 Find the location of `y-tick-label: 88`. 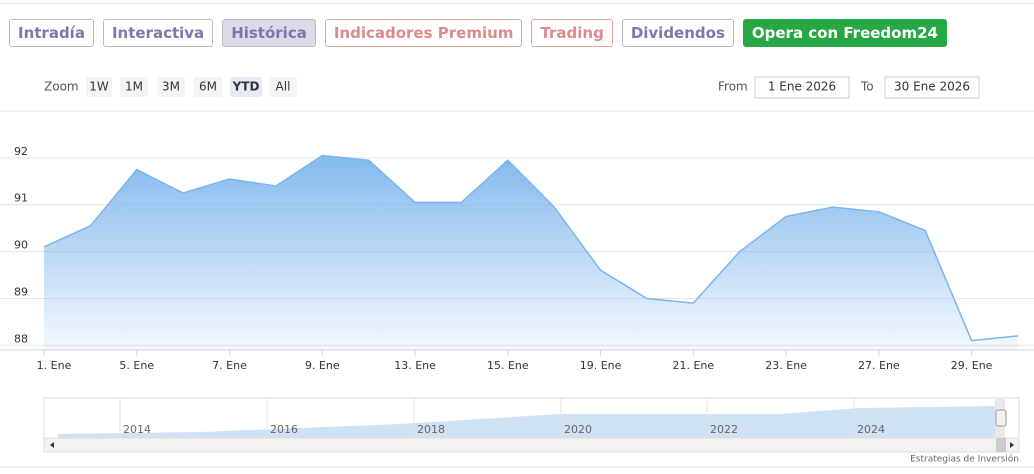

y-tick-label: 88 is located at coordinates (21, 338).